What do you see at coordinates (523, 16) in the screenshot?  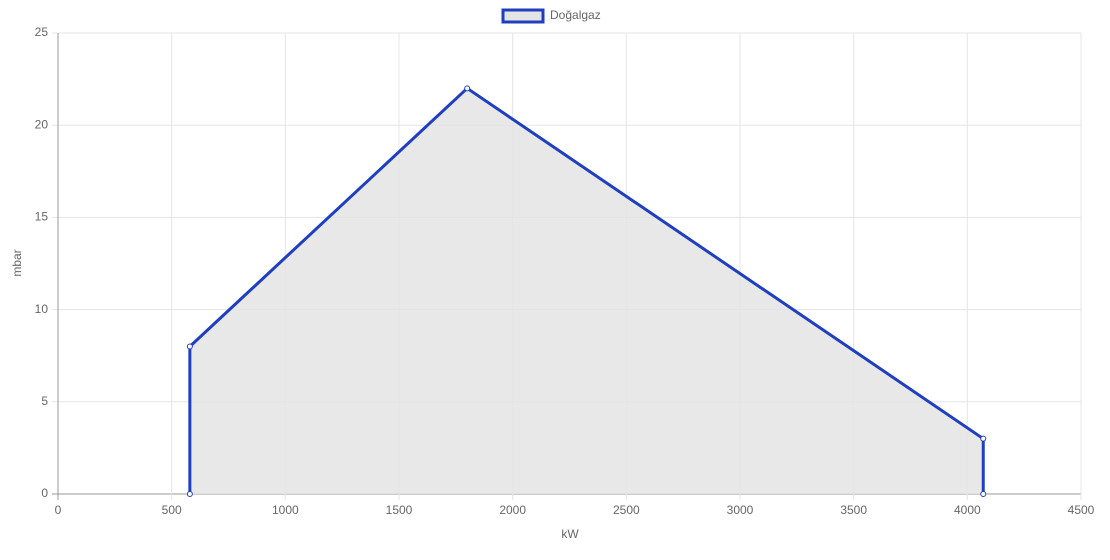 I see `legend-swatch` at bounding box center [523, 16].